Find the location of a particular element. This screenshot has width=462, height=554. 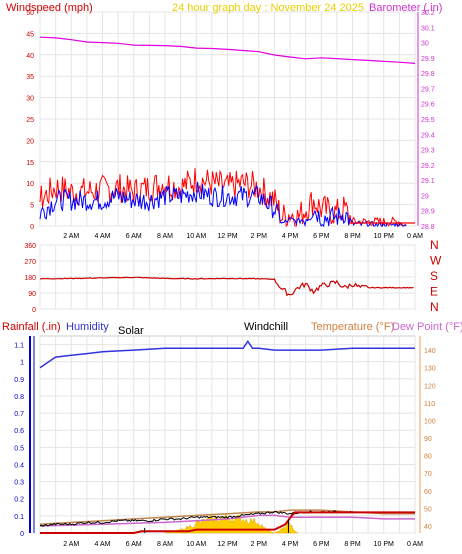

chart-title: 24 hour graph day : November 24 2025 is located at coordinates (268, 8).